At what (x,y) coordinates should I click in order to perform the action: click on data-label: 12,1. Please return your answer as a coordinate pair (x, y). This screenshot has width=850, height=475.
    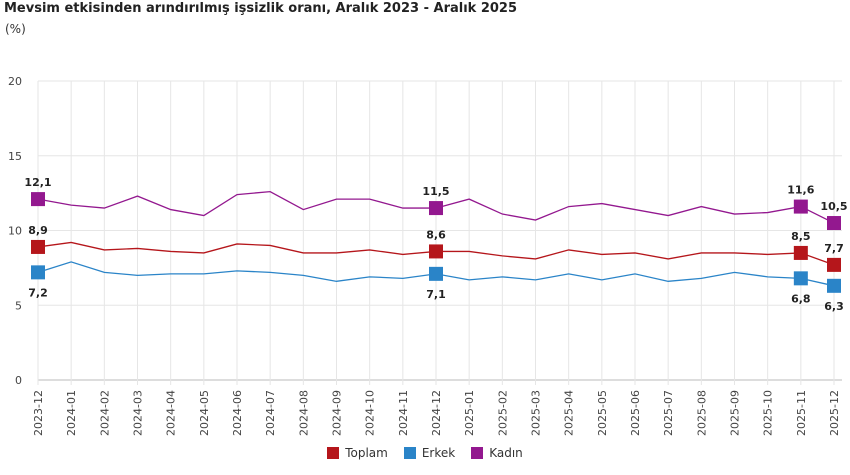
    Looking at the image, I should click on (37, 182).